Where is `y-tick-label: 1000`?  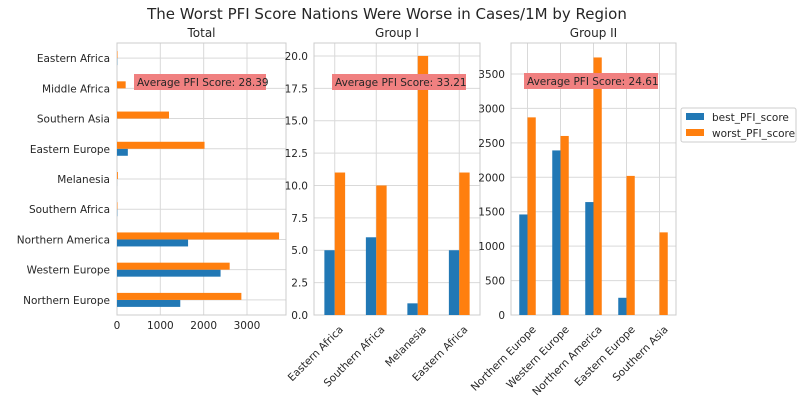 y-tick-label: 1000 is located at coordinates (491, 247).